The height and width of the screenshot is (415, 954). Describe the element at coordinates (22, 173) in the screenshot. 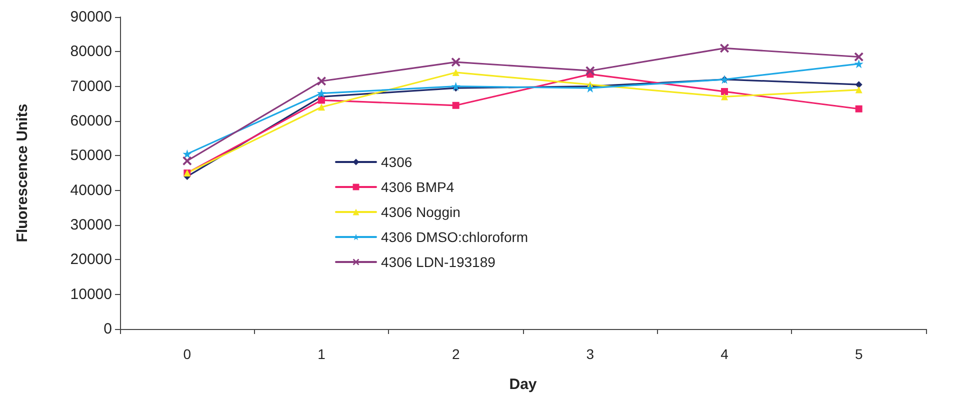

I see `y-axis-title: Fluorescence Units` at that location.